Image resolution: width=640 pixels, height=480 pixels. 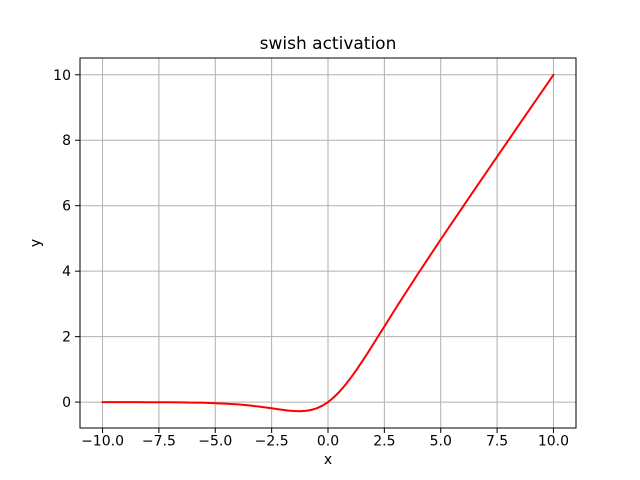 What do you see at coordinates (272, 442) in the screenshot?
I see `x-tick-label: −2.5` at bounding box center [272, 442].